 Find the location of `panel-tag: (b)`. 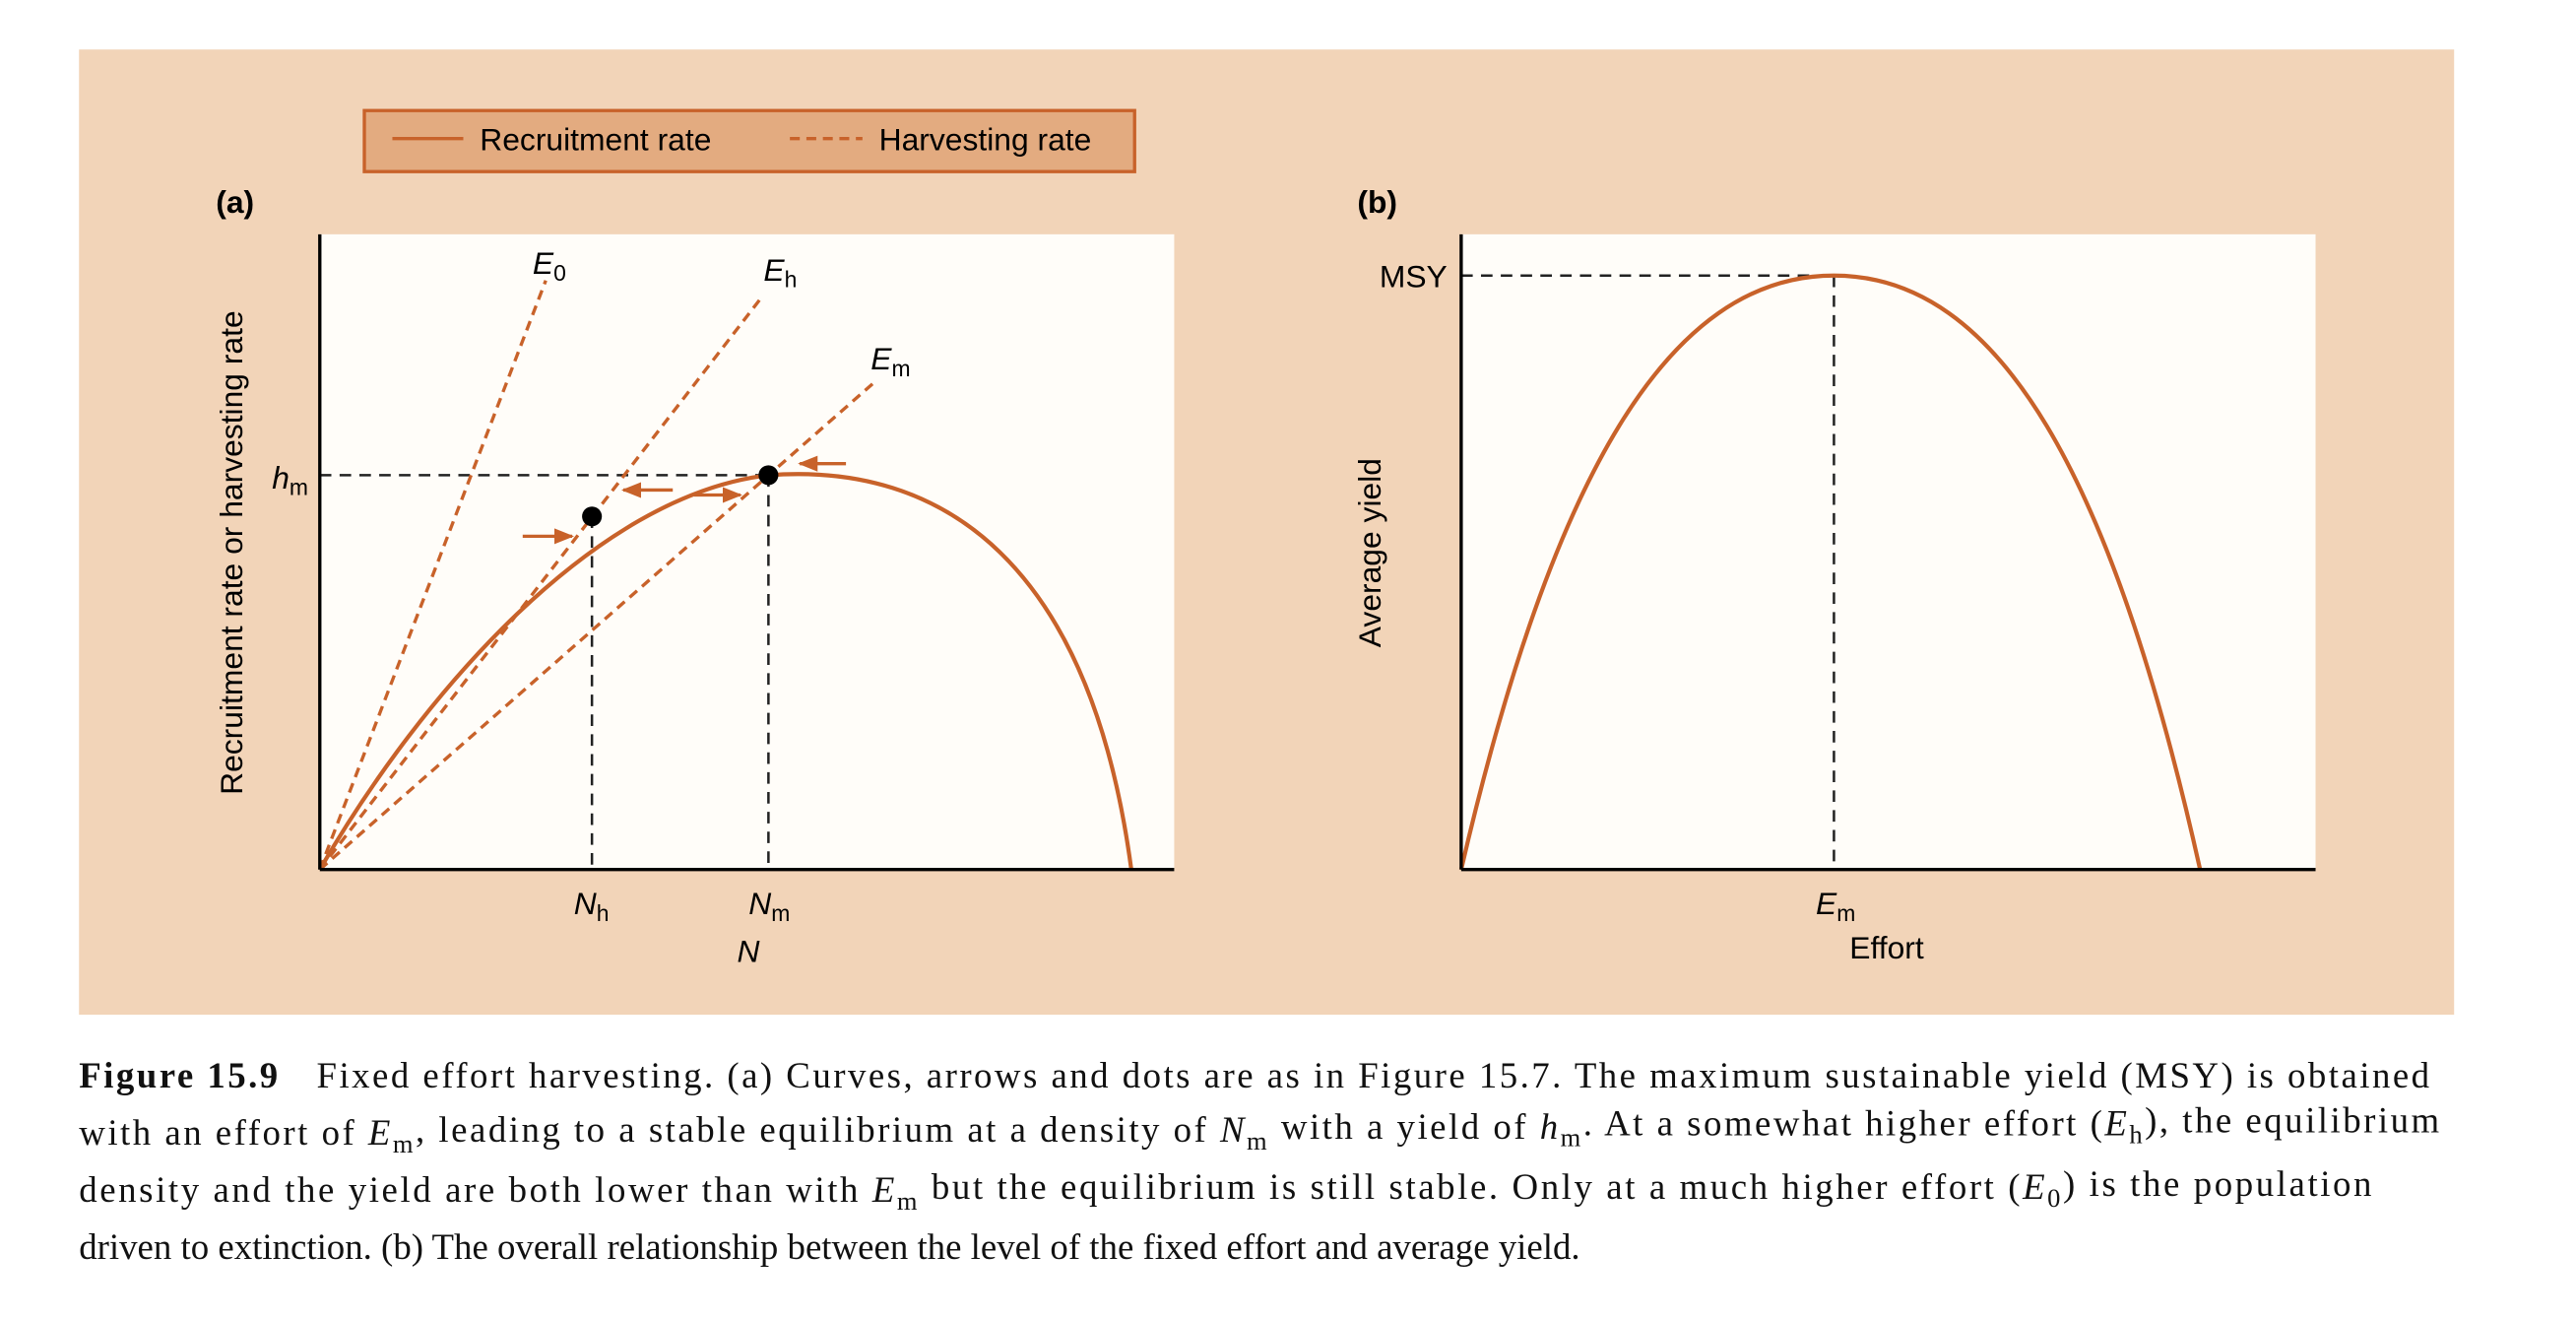

panel-tag: (b) is located at coordinates (1377, 202).